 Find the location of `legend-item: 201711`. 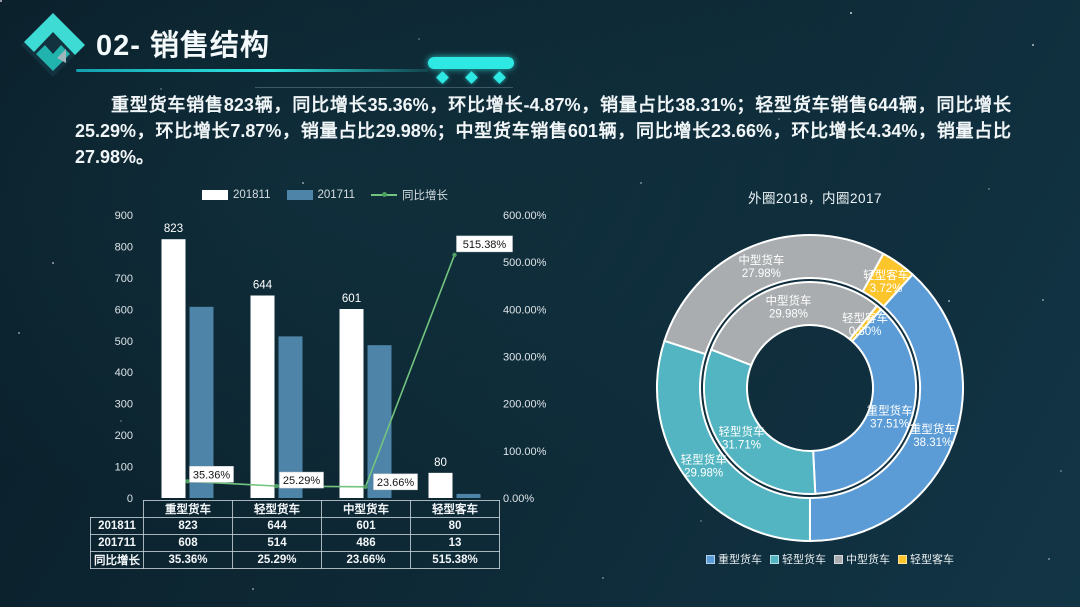

legend-item: 201711 is located at coordinates (321, 195).